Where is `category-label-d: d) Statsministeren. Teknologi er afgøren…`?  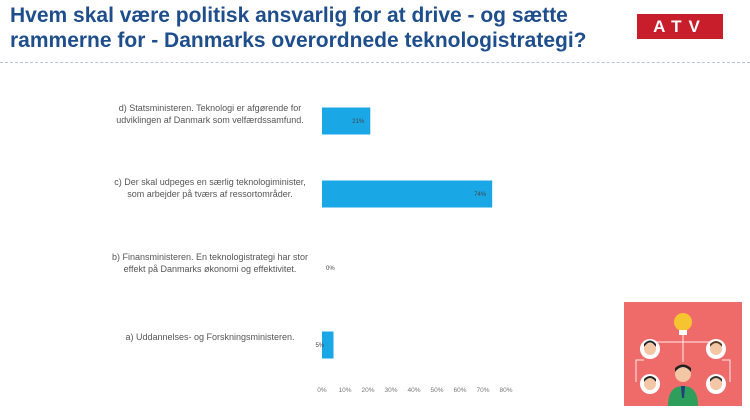
category-label-d: d) Statsministeren. Teknologi er afgøren… is located at coordinates (210, 114).